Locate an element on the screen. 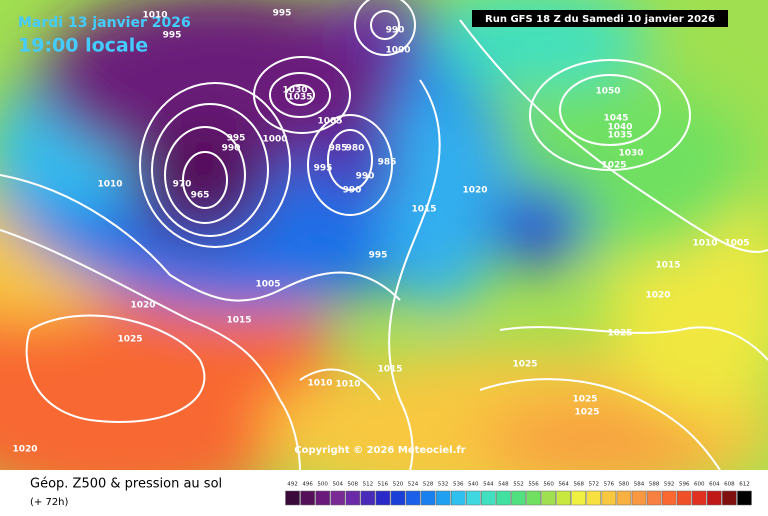 Image resolution: width=768 pixels, height=516 pixels. colorbar-label: 520 is located at coordinates (398, 485).